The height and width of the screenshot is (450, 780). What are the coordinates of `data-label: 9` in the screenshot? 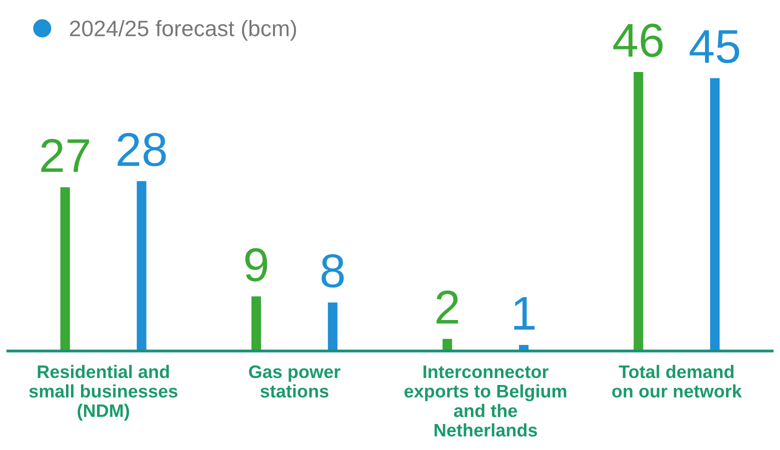 It's located at (256, 265).